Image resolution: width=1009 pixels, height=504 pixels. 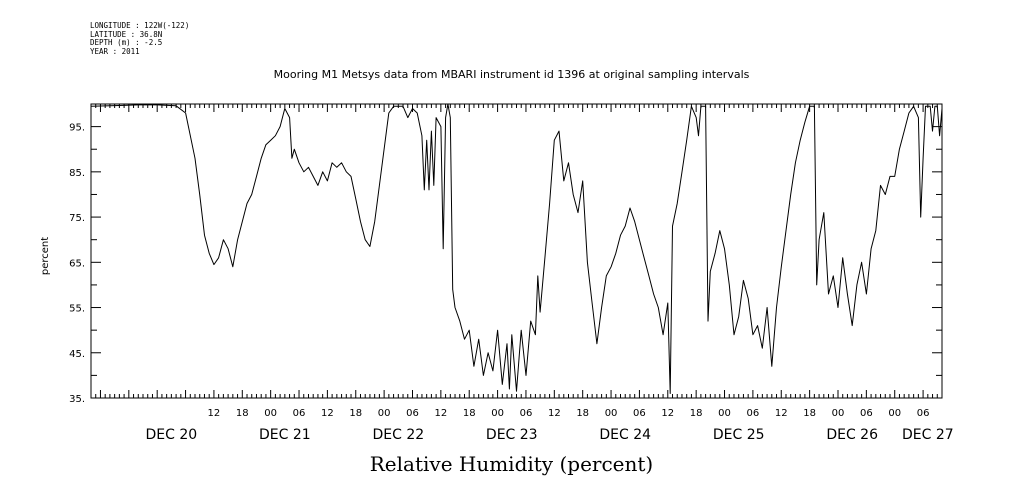 What do you see at coordinates (45, 256) in the screenshot?
I see `y-axis-label: percent` at bounding box center [45, 256].